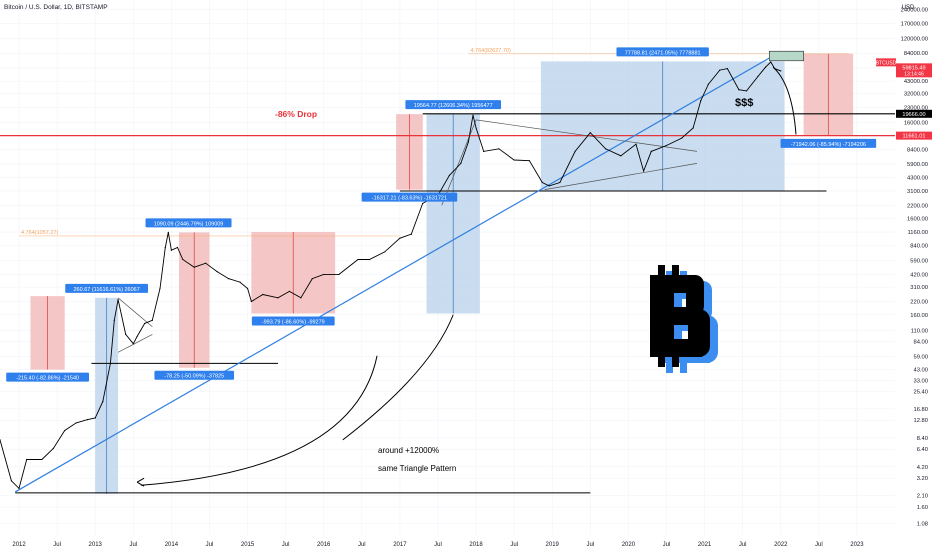 The width and height of the screenshot is (932, 550). I want to click on arrow-head, so click(140, 482).